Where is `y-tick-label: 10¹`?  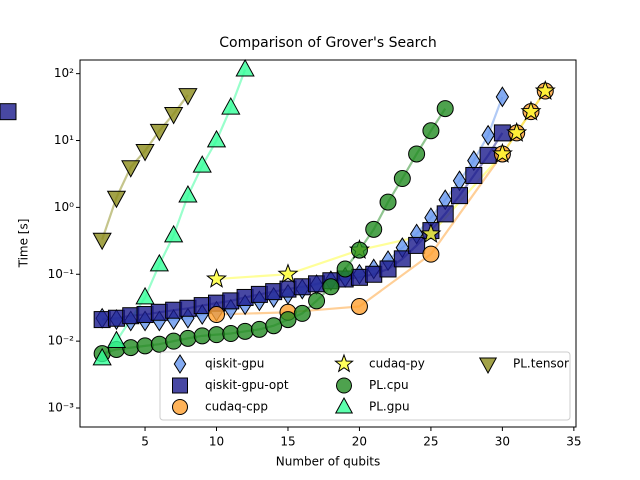
y-tick-label: 10¹ is located at coordinates (64, 140).